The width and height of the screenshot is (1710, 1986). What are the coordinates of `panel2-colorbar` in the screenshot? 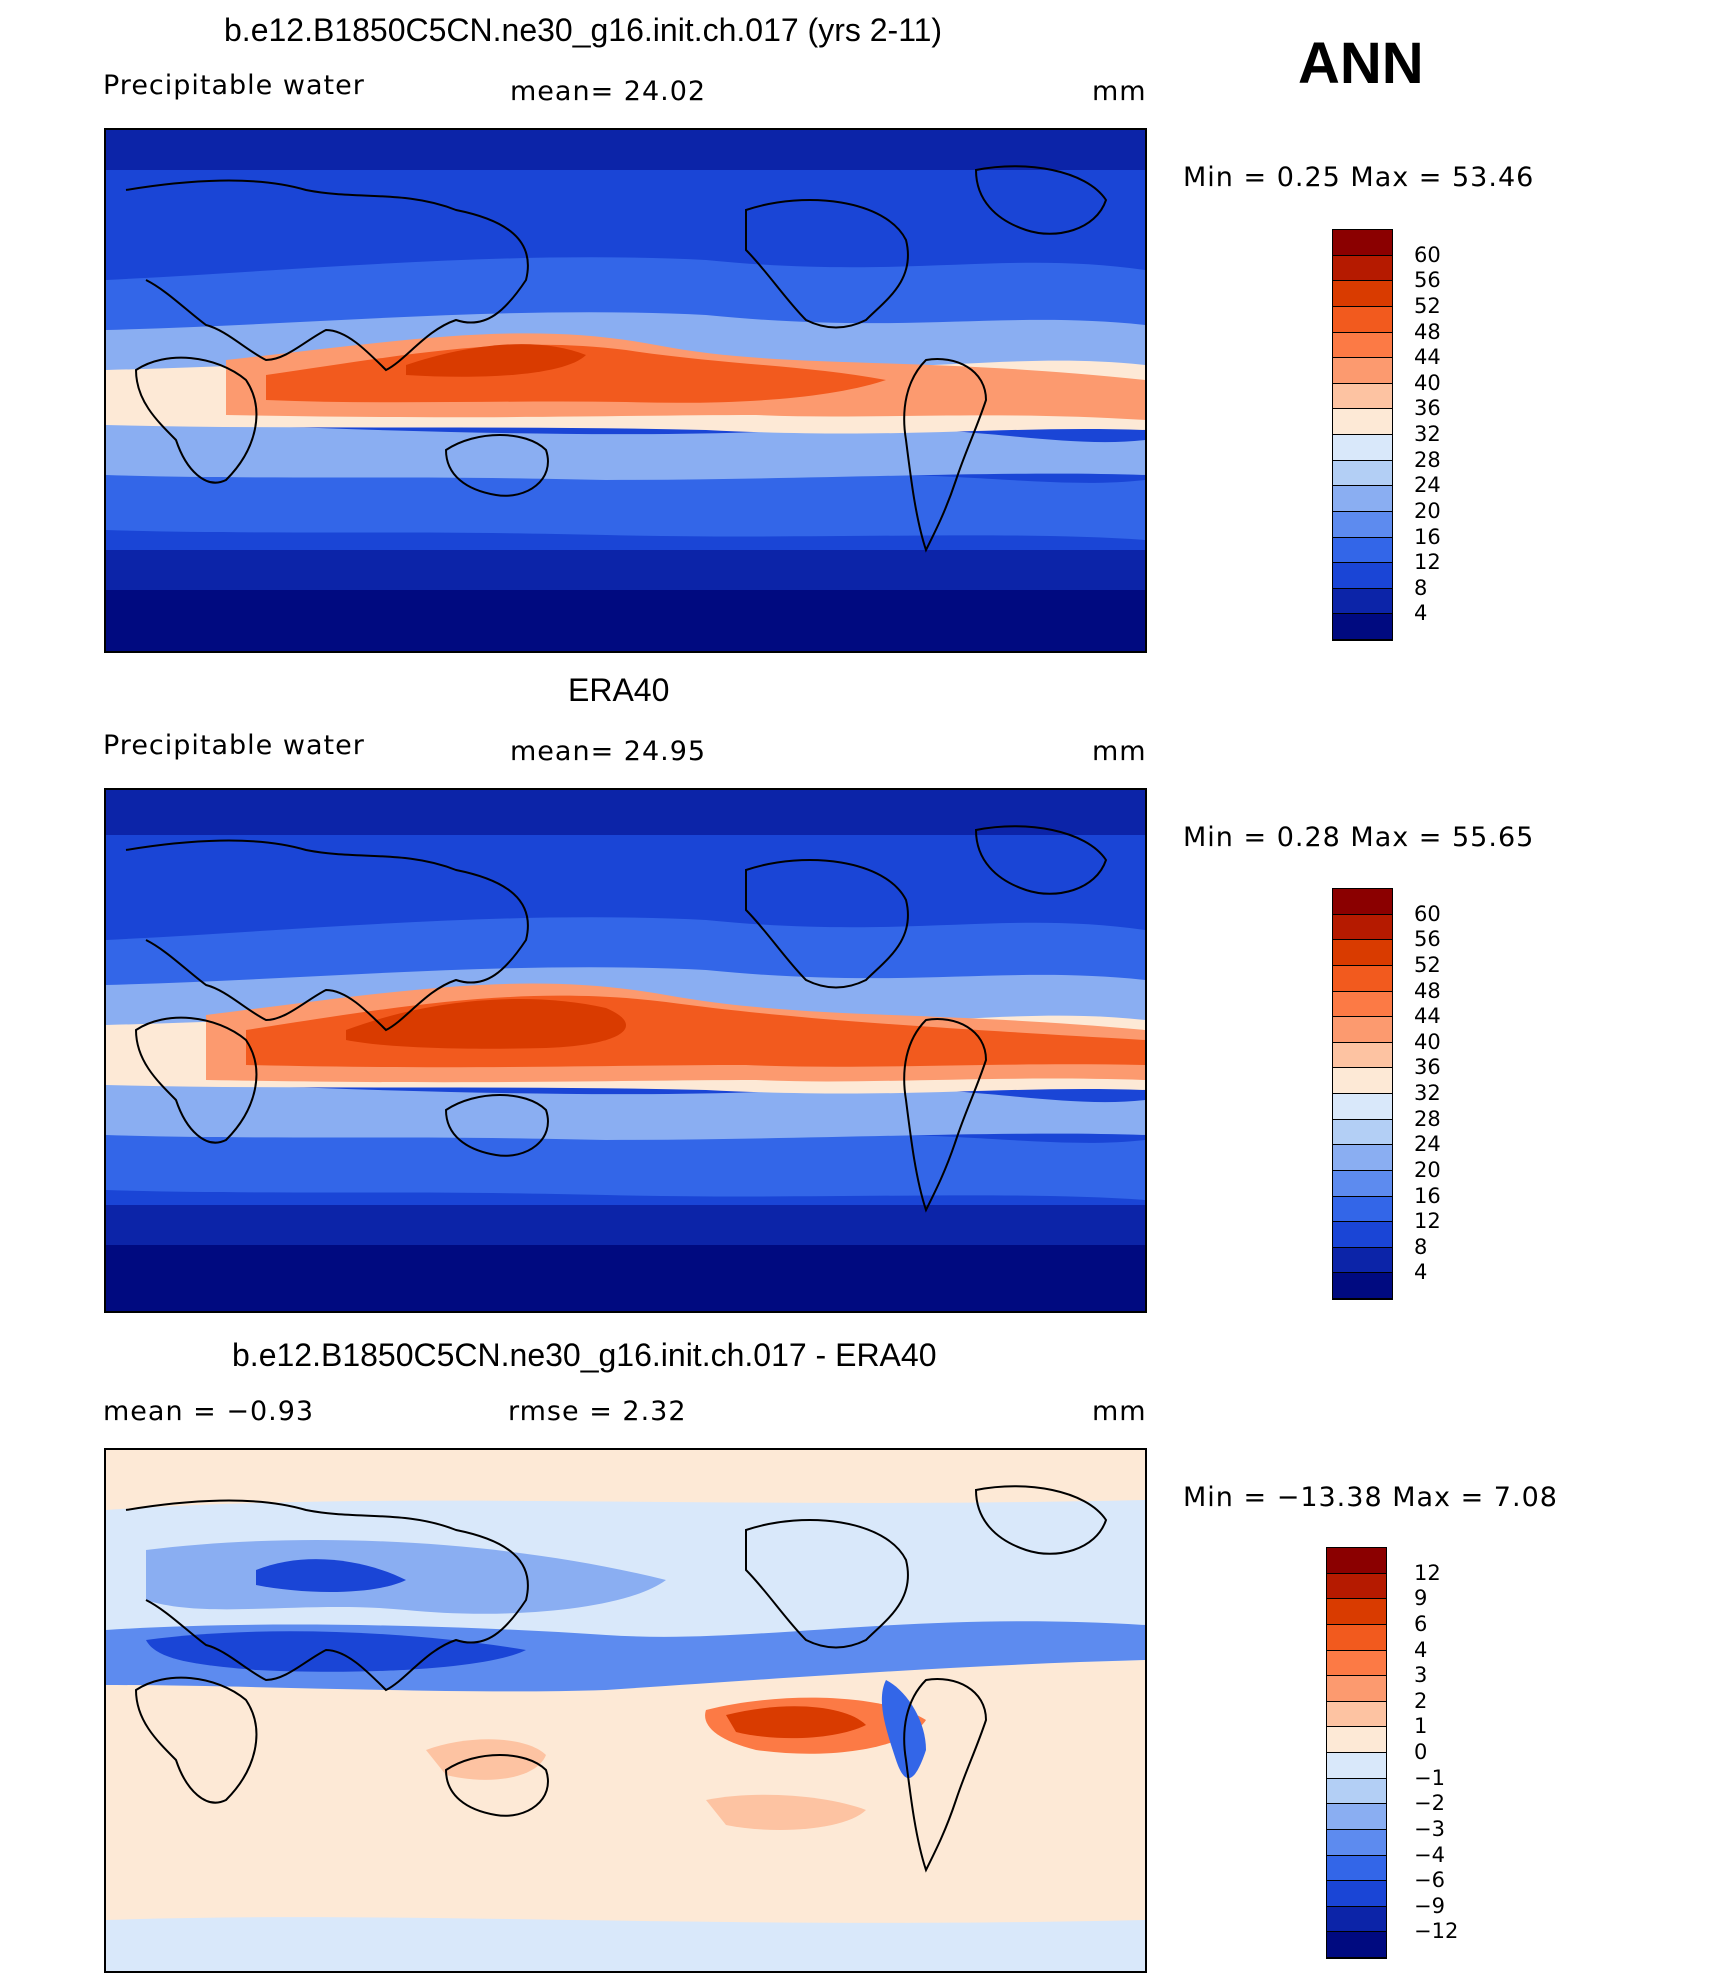 It's located at (1362, 1094).